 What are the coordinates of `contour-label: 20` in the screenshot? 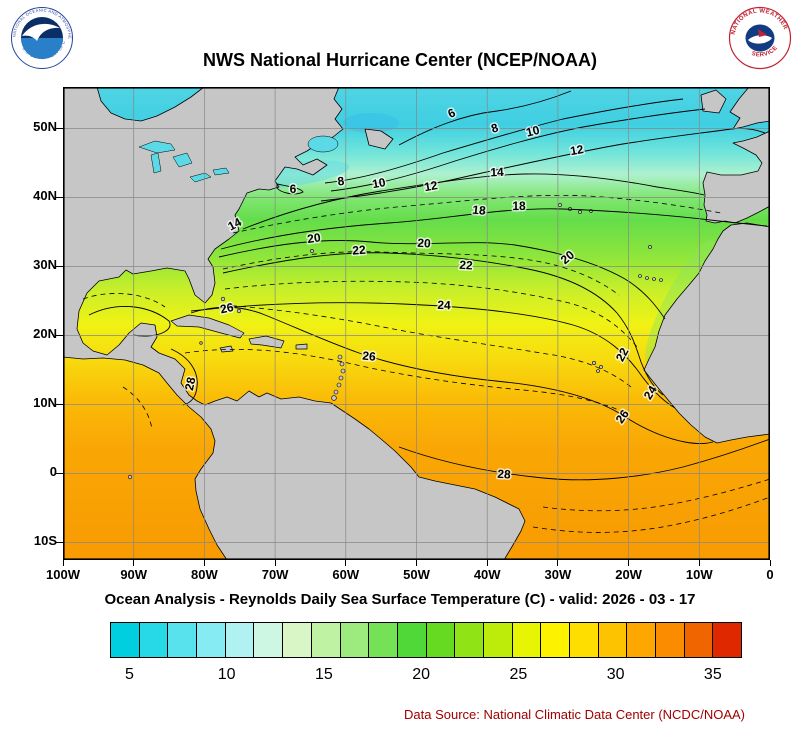 It's located at (424, 243).